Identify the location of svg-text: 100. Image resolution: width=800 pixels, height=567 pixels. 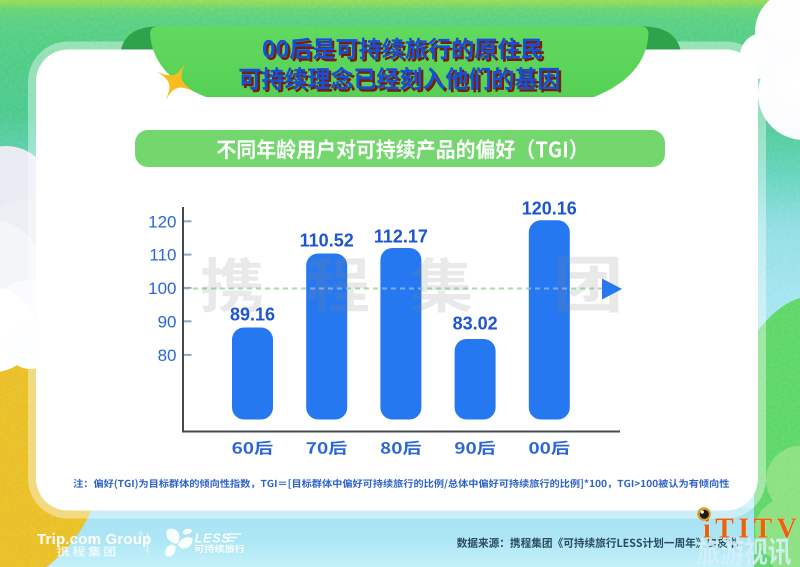
(162, 288).